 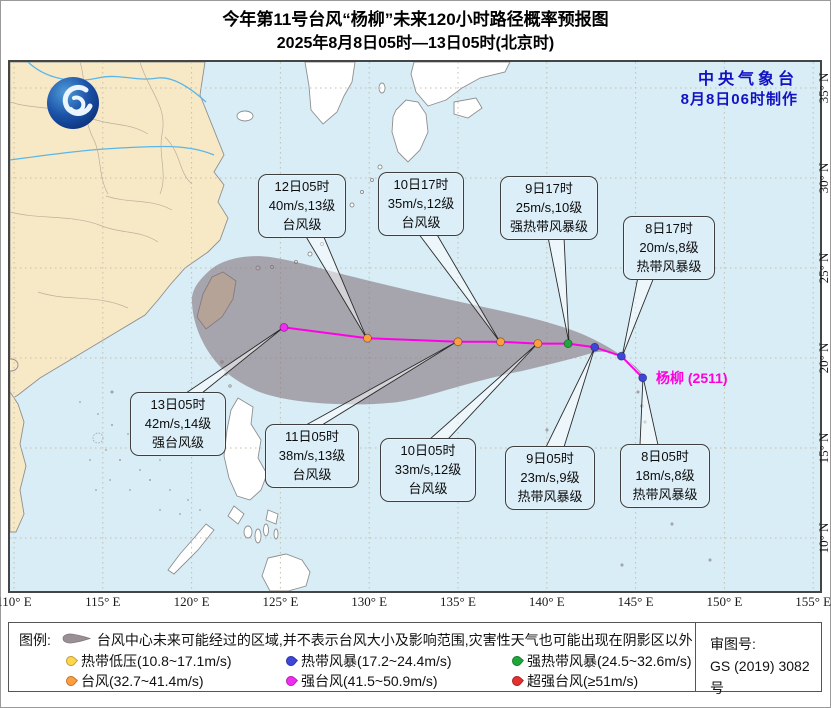 I want to click on lon-tick-label: 115° E, so click(x=103, y=601).